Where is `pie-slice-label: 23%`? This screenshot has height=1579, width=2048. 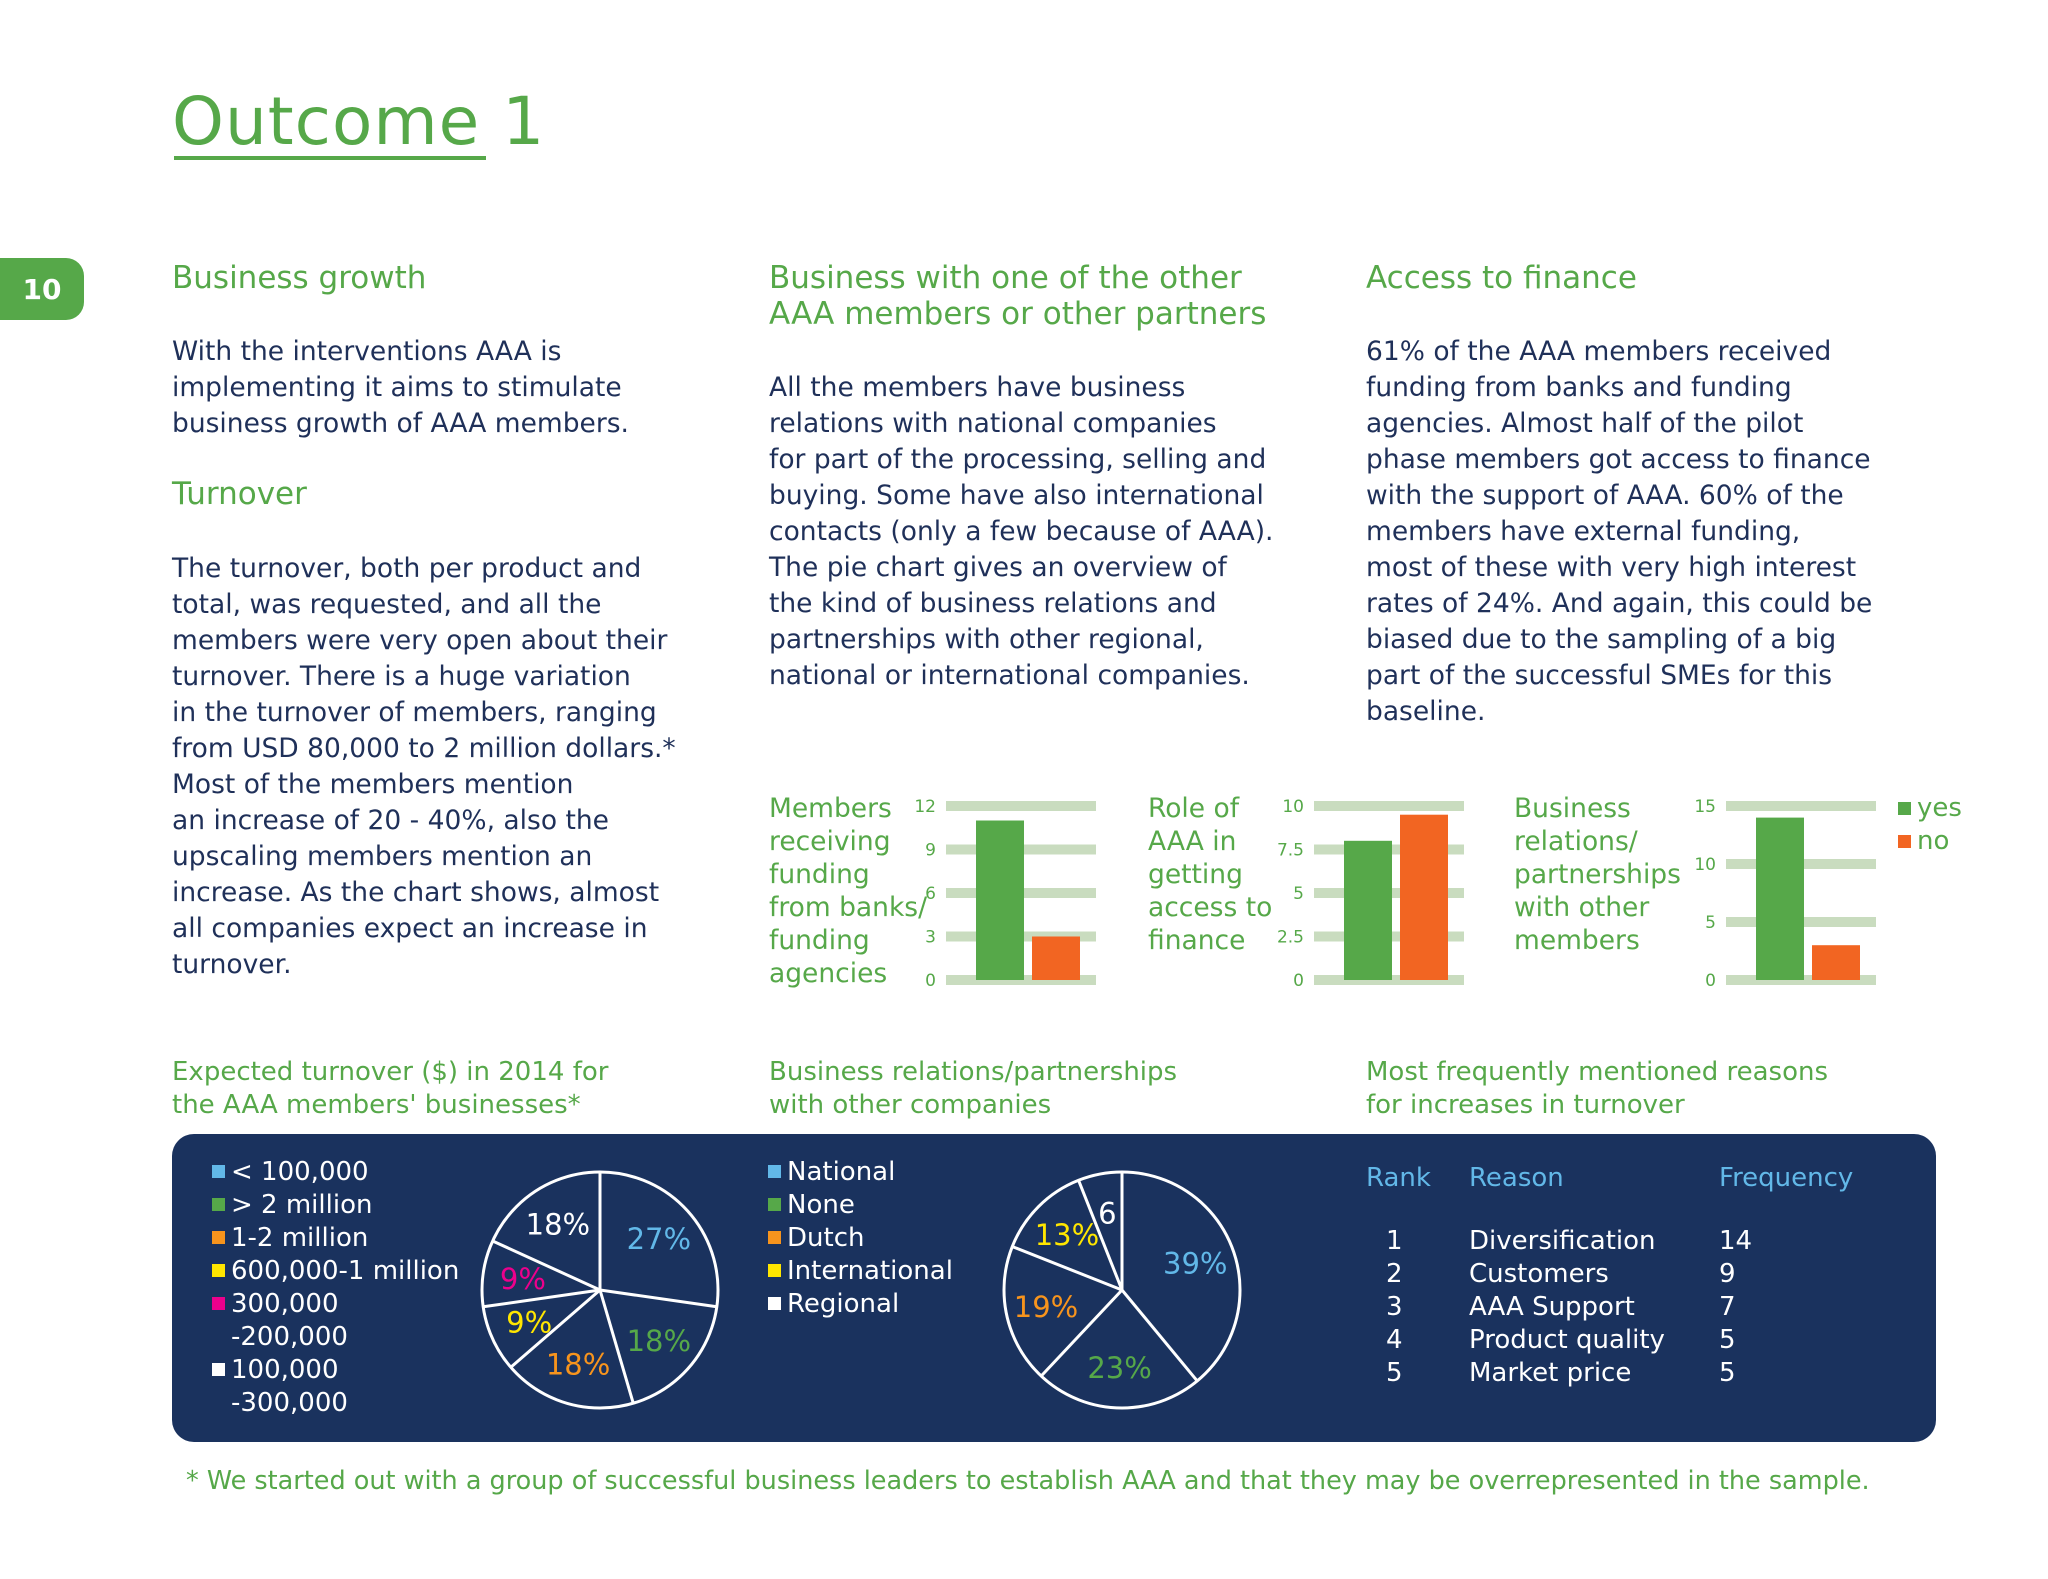 pie-slice-label: 23% is located at coordinates (1119, 1368).